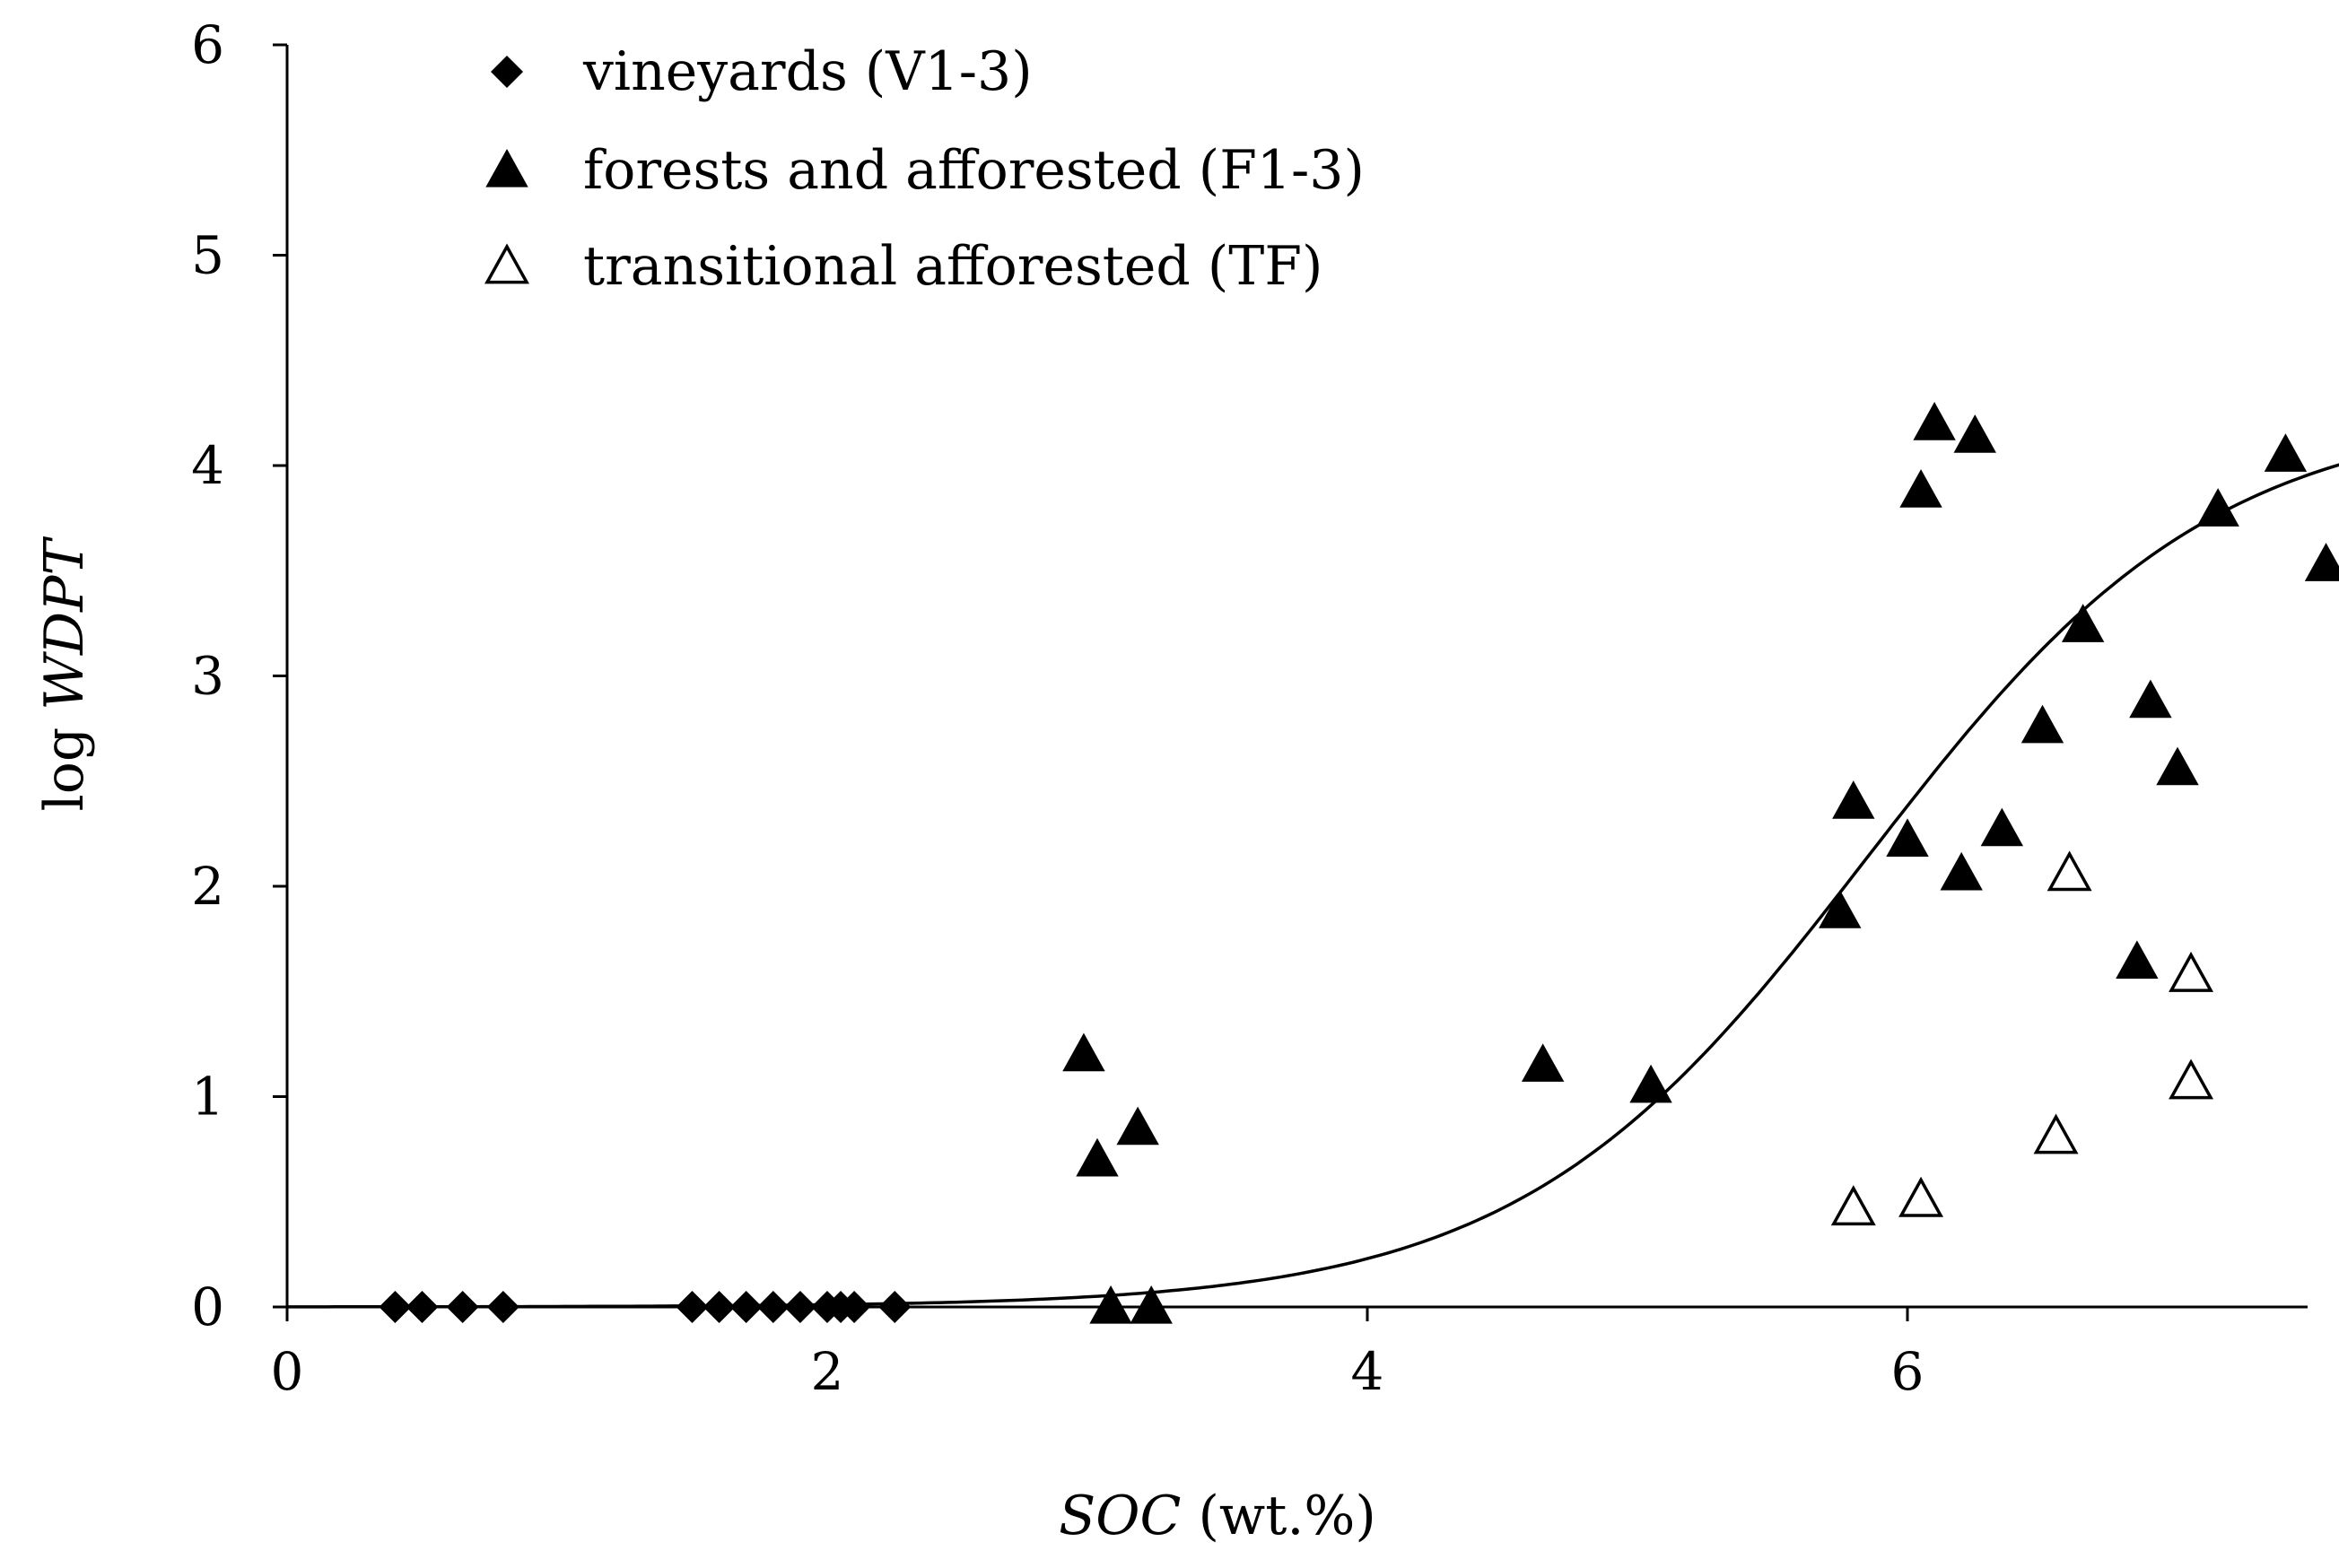 The width and height of the screenshot is (2339, 1568). What do you see at coordinates (208, 1306) in the screenshot?
I see `y-tick-label: 0` at bounding box center [208, 1306].